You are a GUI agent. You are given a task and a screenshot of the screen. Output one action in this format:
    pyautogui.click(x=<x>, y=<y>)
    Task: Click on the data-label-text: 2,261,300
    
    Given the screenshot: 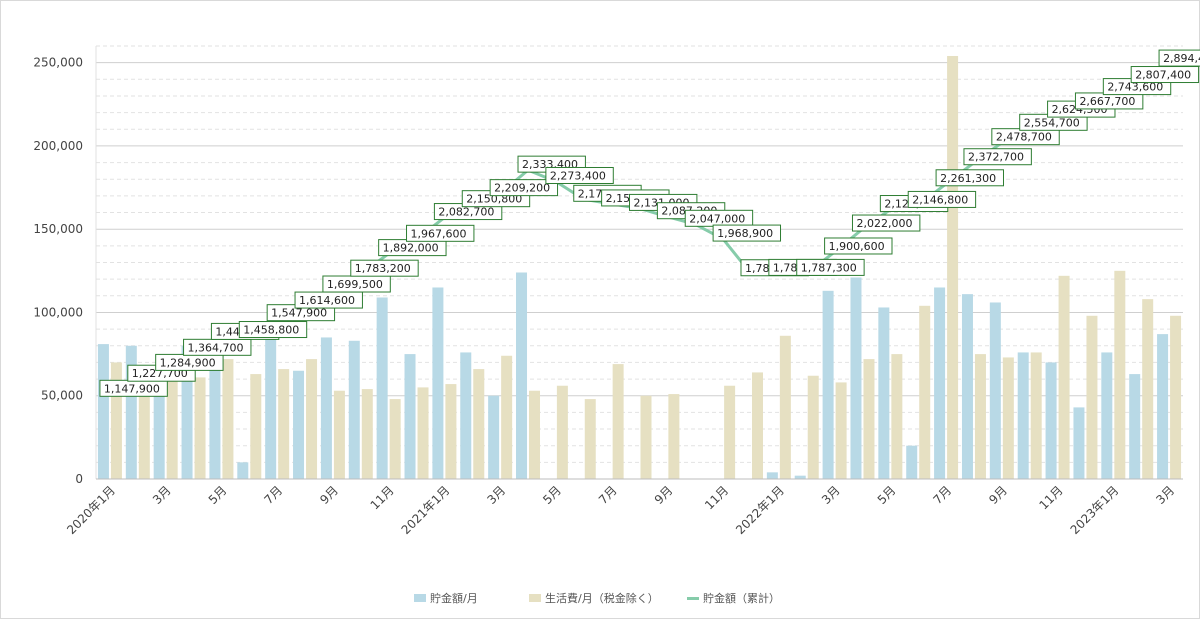 What is the action you would take?
    pyautogui.click(x=968, y=178)
    